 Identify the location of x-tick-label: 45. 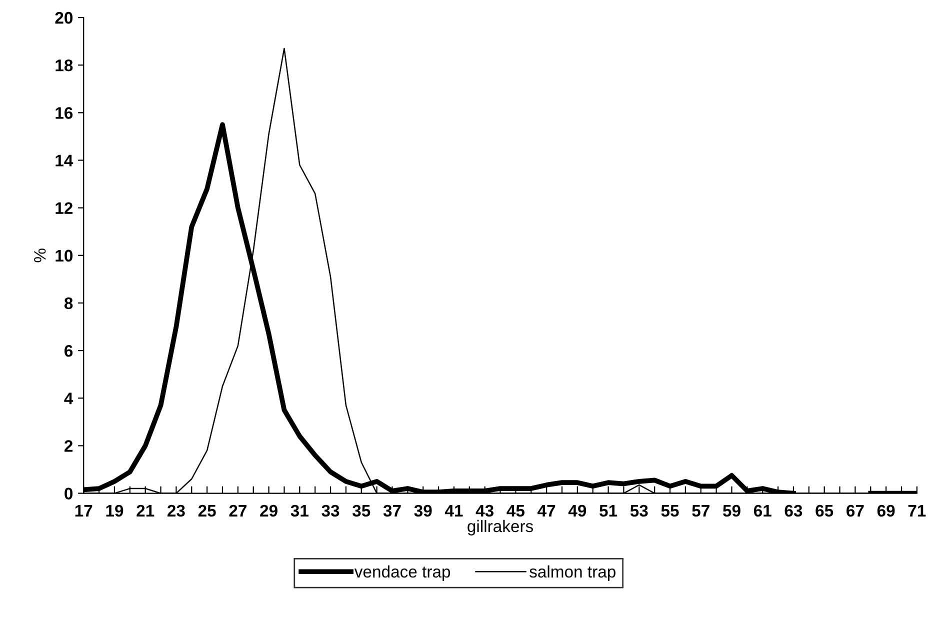
(515, 511).